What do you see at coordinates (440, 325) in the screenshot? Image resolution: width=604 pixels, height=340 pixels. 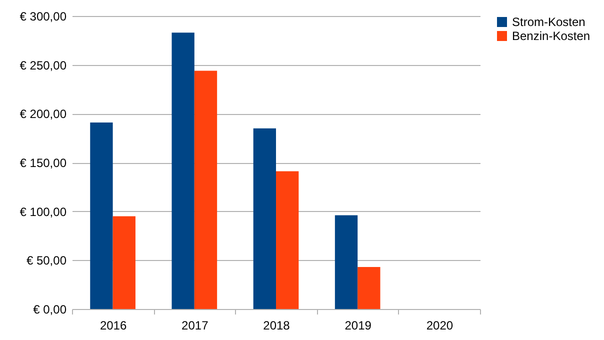 I see `x-tick-label: 2020` at bounding box center [440, 325].